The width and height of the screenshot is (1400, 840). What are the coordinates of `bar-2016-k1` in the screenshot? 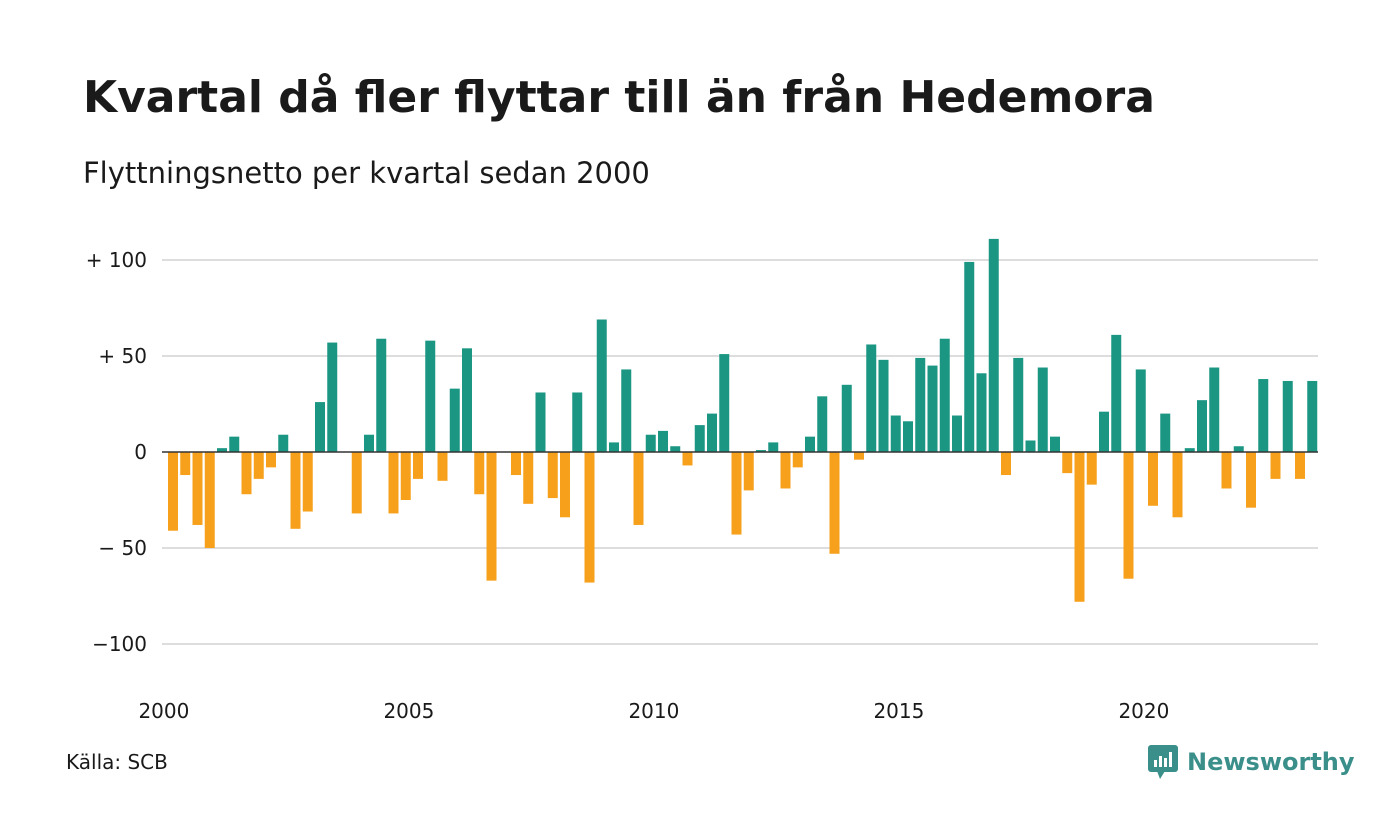 It's located at (957, 433).